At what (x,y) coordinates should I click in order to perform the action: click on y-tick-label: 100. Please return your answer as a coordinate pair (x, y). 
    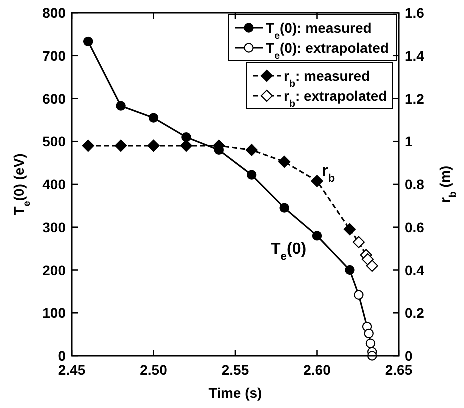
    Looking at the image, I should click on (54, 313).